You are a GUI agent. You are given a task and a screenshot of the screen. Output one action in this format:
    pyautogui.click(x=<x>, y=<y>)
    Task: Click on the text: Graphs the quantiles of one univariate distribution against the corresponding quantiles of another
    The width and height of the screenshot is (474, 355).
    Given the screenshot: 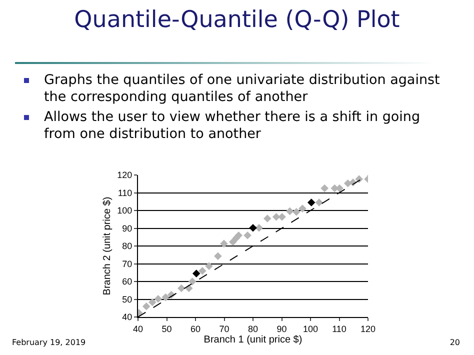 What is the action you would take?
    pyautogui.click(x=242, y=89)
    